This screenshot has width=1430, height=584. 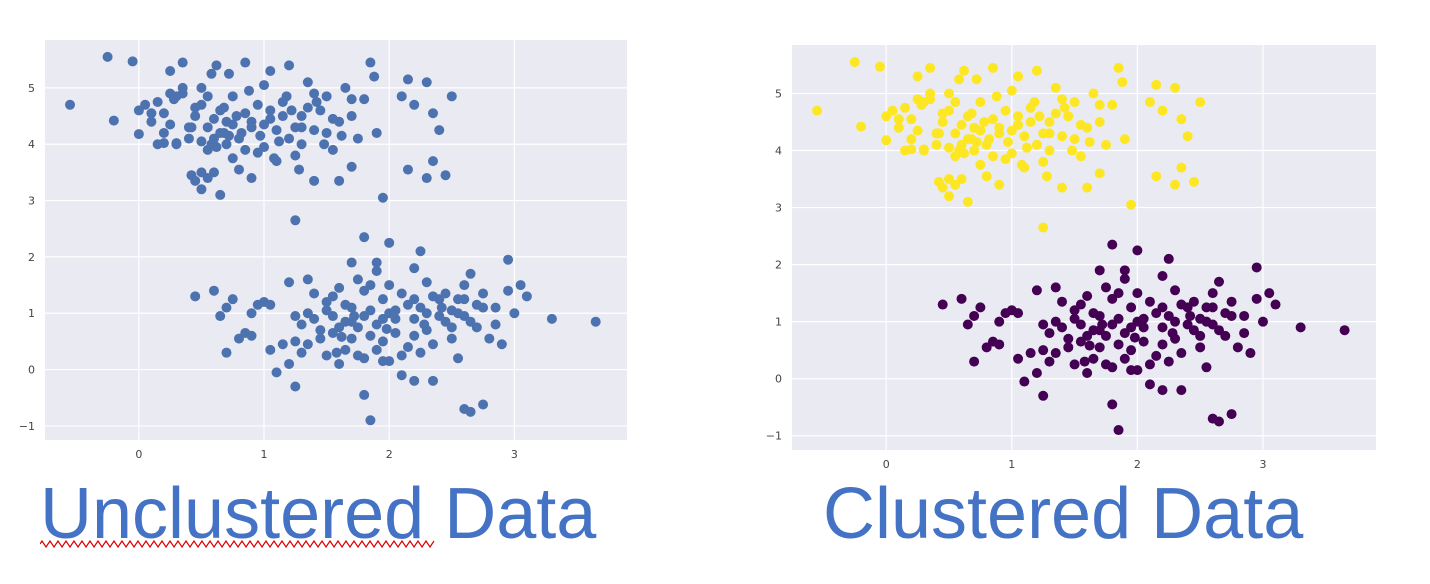 I want to click on y-tick-label: 4, so click(x=31, y=144).